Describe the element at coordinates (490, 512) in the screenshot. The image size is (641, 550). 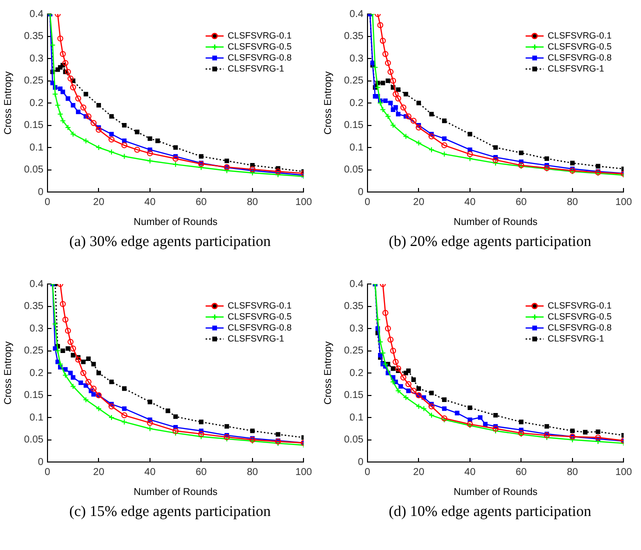
I see `text: (d) 10% edge agents participation` at that location.